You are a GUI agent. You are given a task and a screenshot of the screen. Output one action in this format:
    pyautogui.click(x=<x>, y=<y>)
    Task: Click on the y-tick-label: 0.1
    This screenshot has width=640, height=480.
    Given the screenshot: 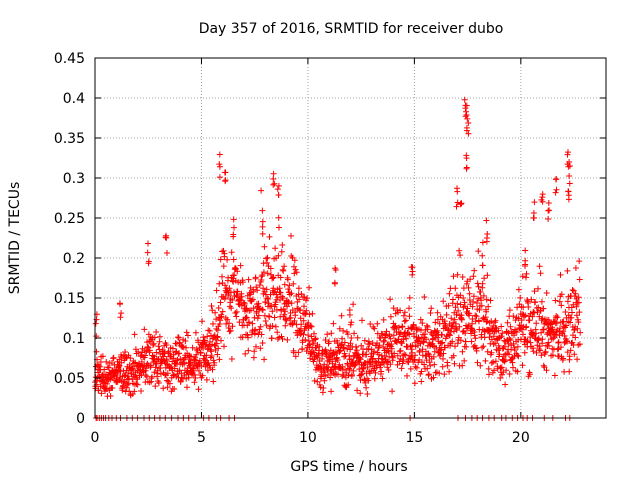 What is the action you would take?
    pyautogui.click(x=74, y=339)
    